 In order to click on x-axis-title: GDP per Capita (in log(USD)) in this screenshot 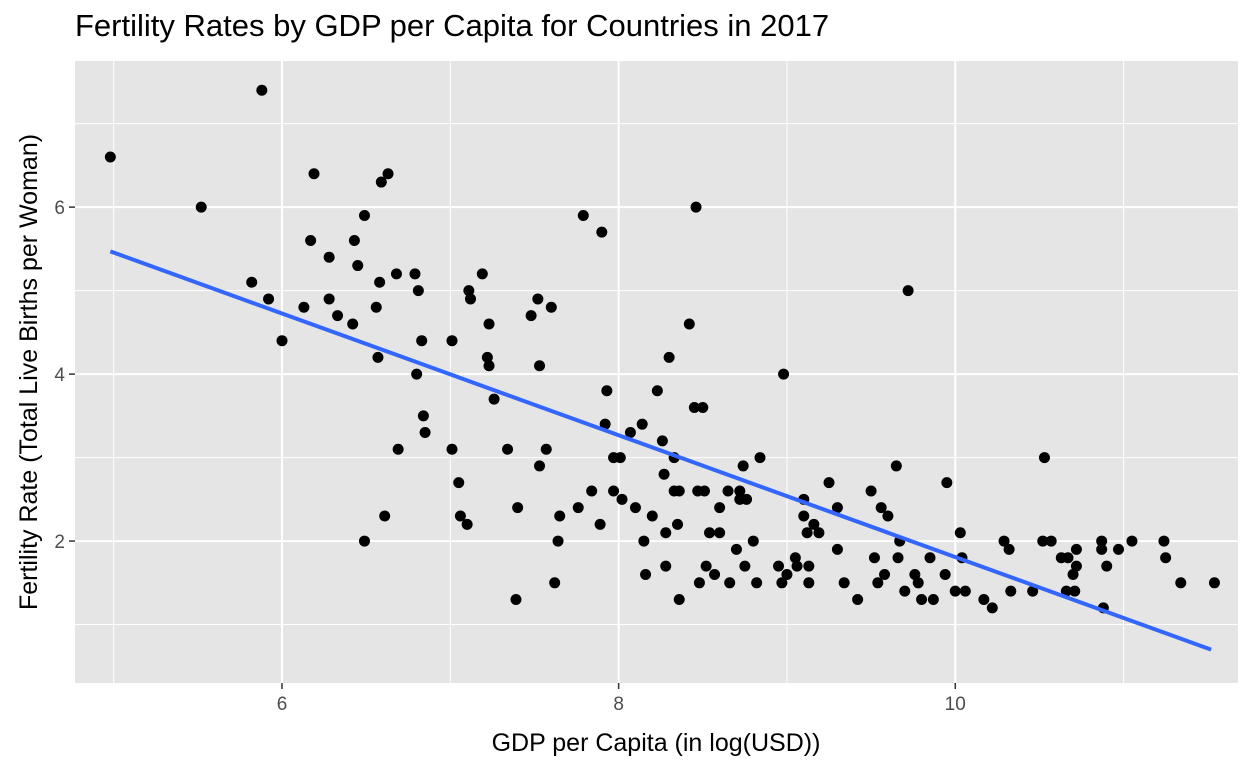, I will do `click(656, 743)`.